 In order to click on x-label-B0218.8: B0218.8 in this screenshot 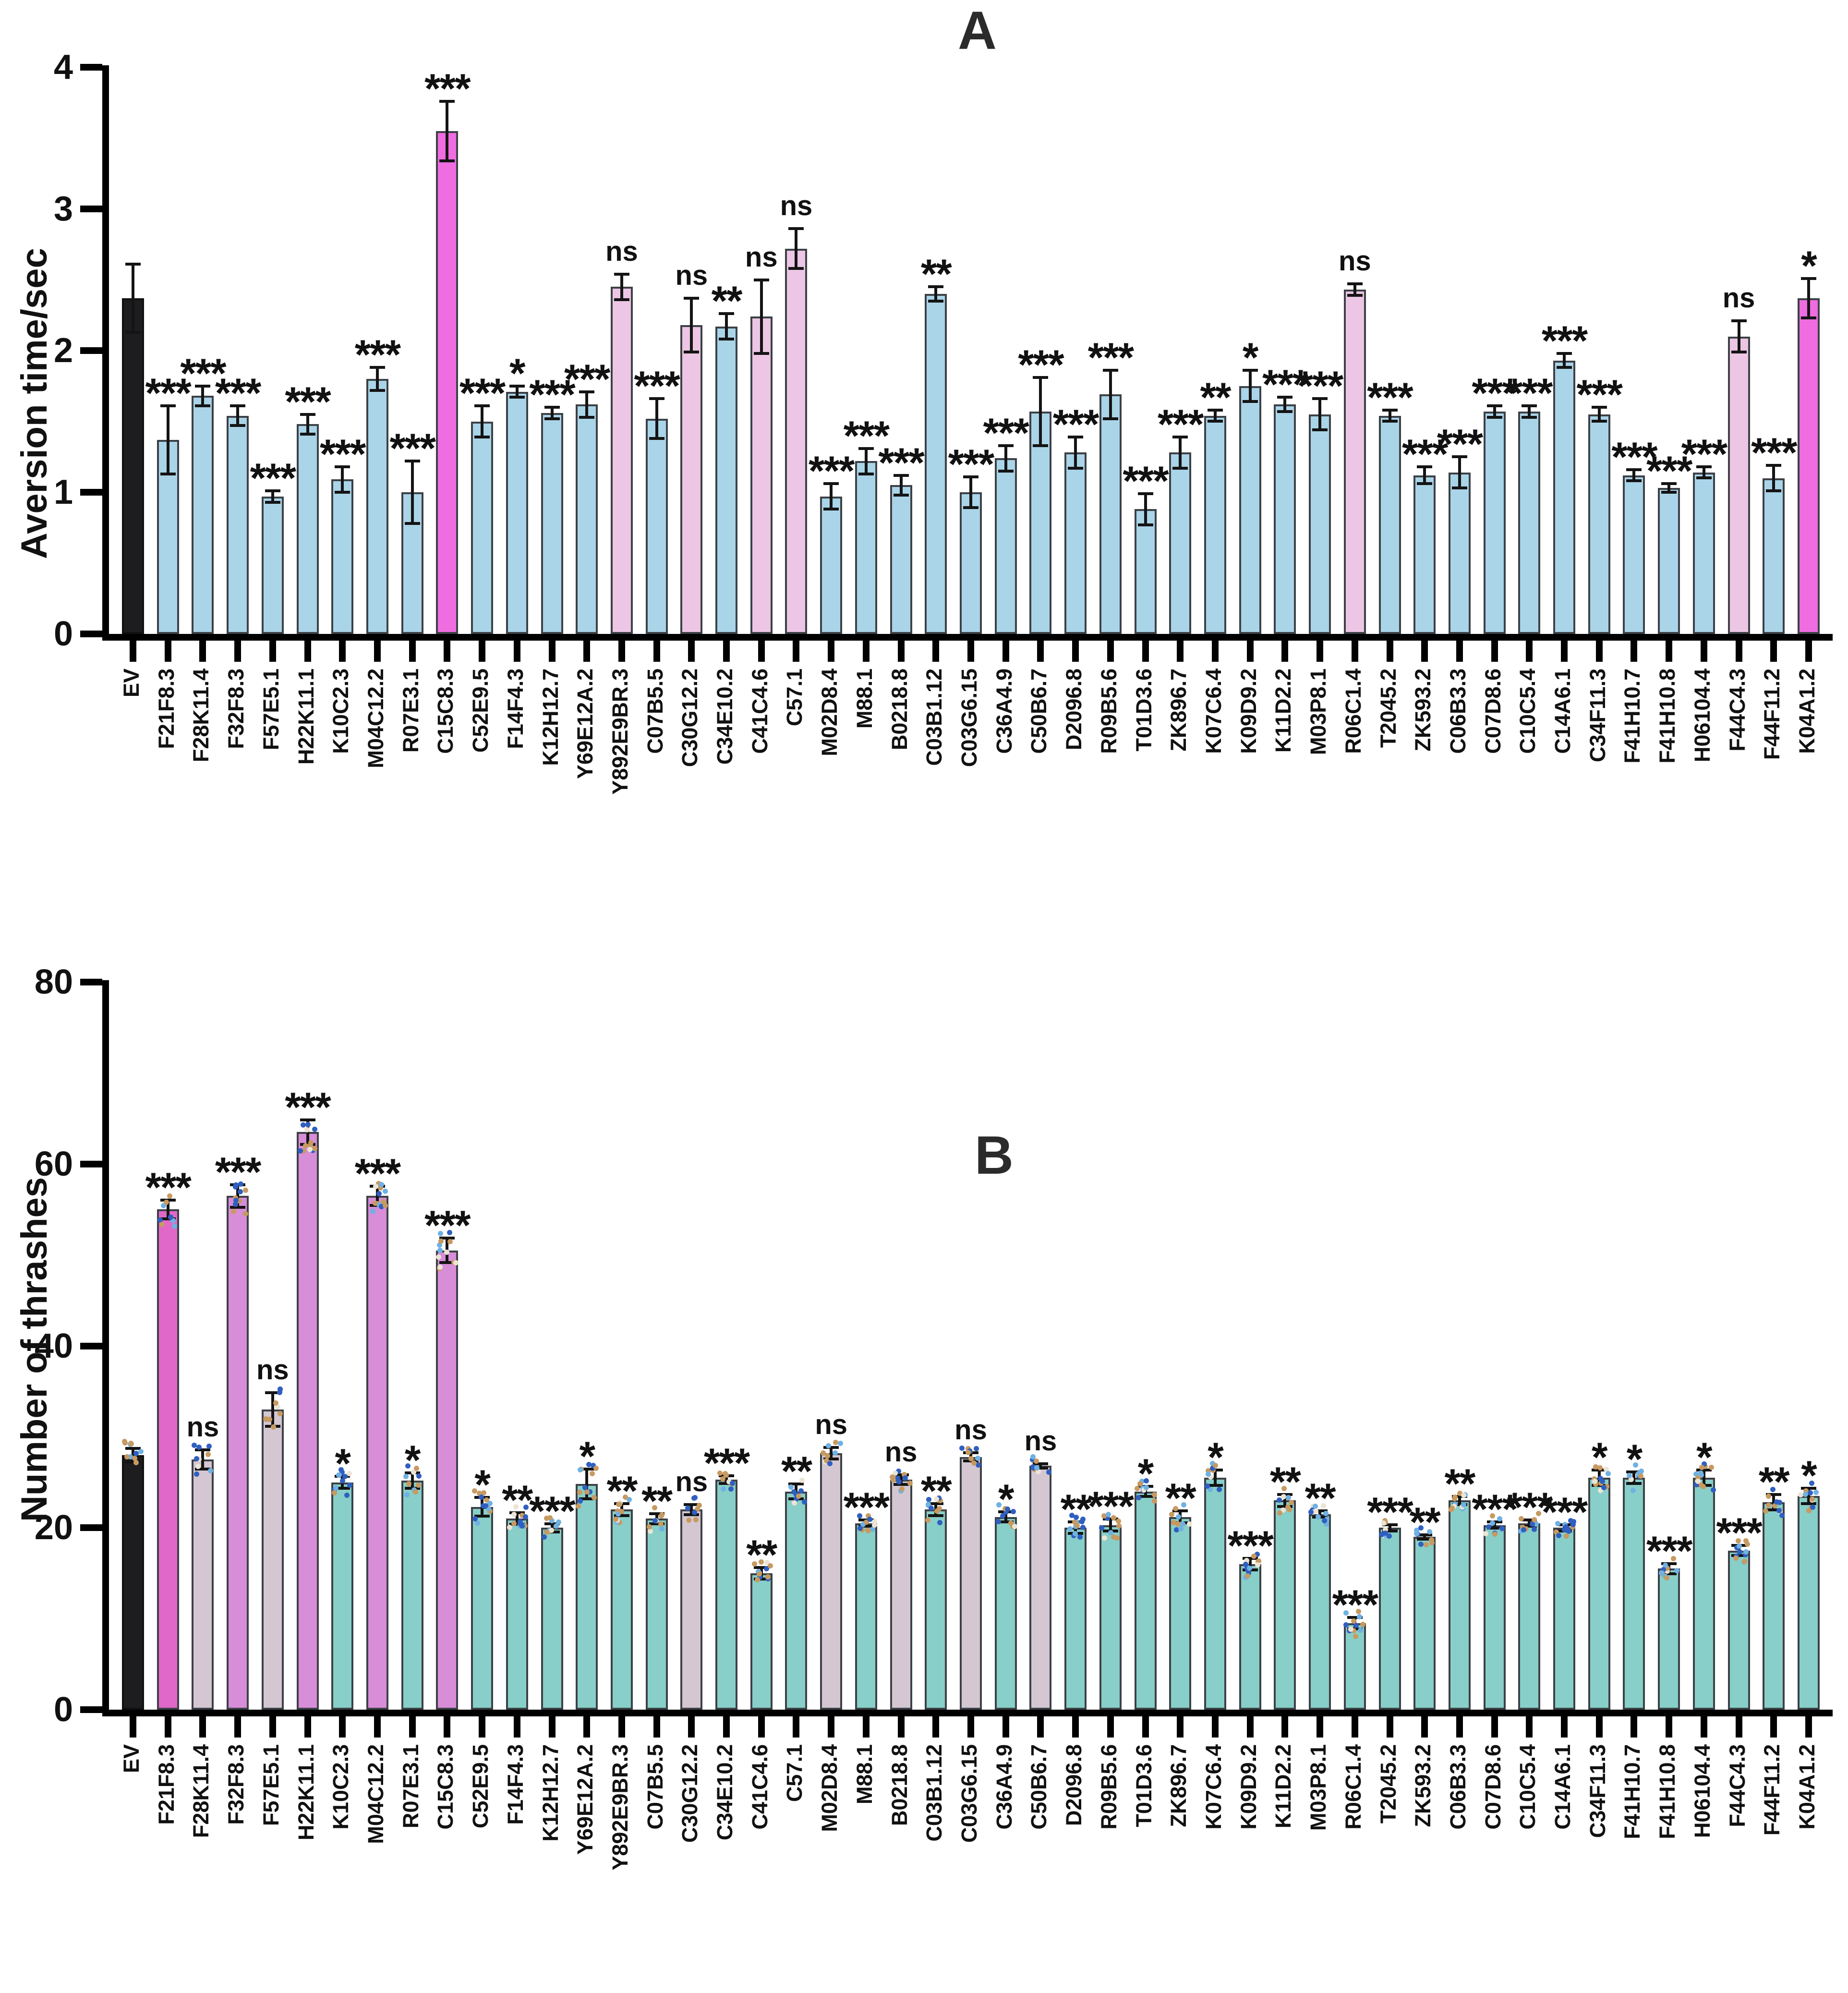, I will do `click(900, 709)`.